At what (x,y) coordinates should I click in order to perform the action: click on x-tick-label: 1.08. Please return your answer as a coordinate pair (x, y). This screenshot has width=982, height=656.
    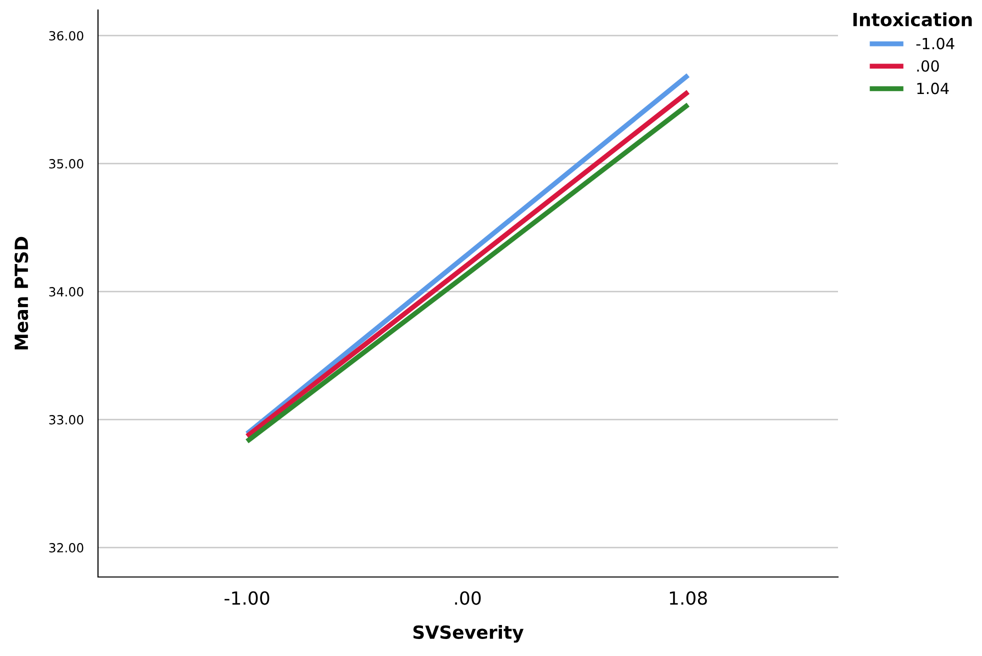
    Looking at the image, I should click on (688, 598).